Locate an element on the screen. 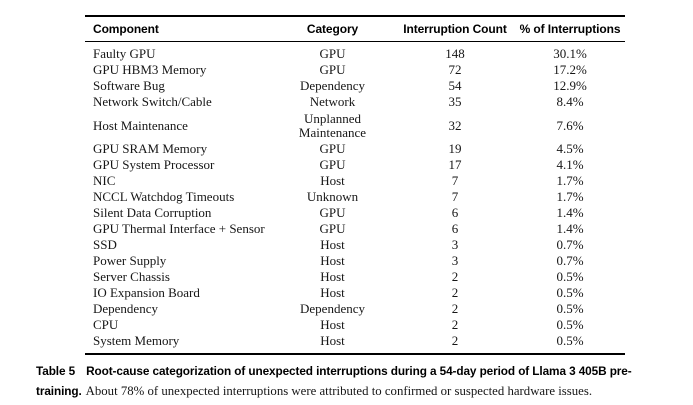 Image resolution: width=693 pixels, height=405 pixels. table-row: GPU SRAM Memory GPU 19 4.5% is located at coordinates (355, 149).